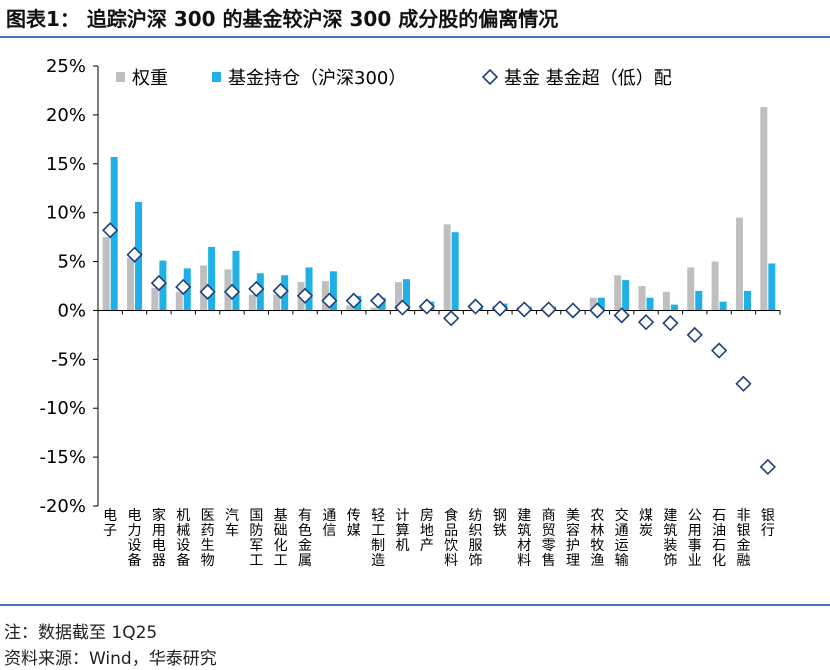 This screenshot has height=670, width=830. What do you see at coordinates (646, 523) in the screenshot?
I see `x-tick-label: 煤炭` at bounding box center [646, 523].